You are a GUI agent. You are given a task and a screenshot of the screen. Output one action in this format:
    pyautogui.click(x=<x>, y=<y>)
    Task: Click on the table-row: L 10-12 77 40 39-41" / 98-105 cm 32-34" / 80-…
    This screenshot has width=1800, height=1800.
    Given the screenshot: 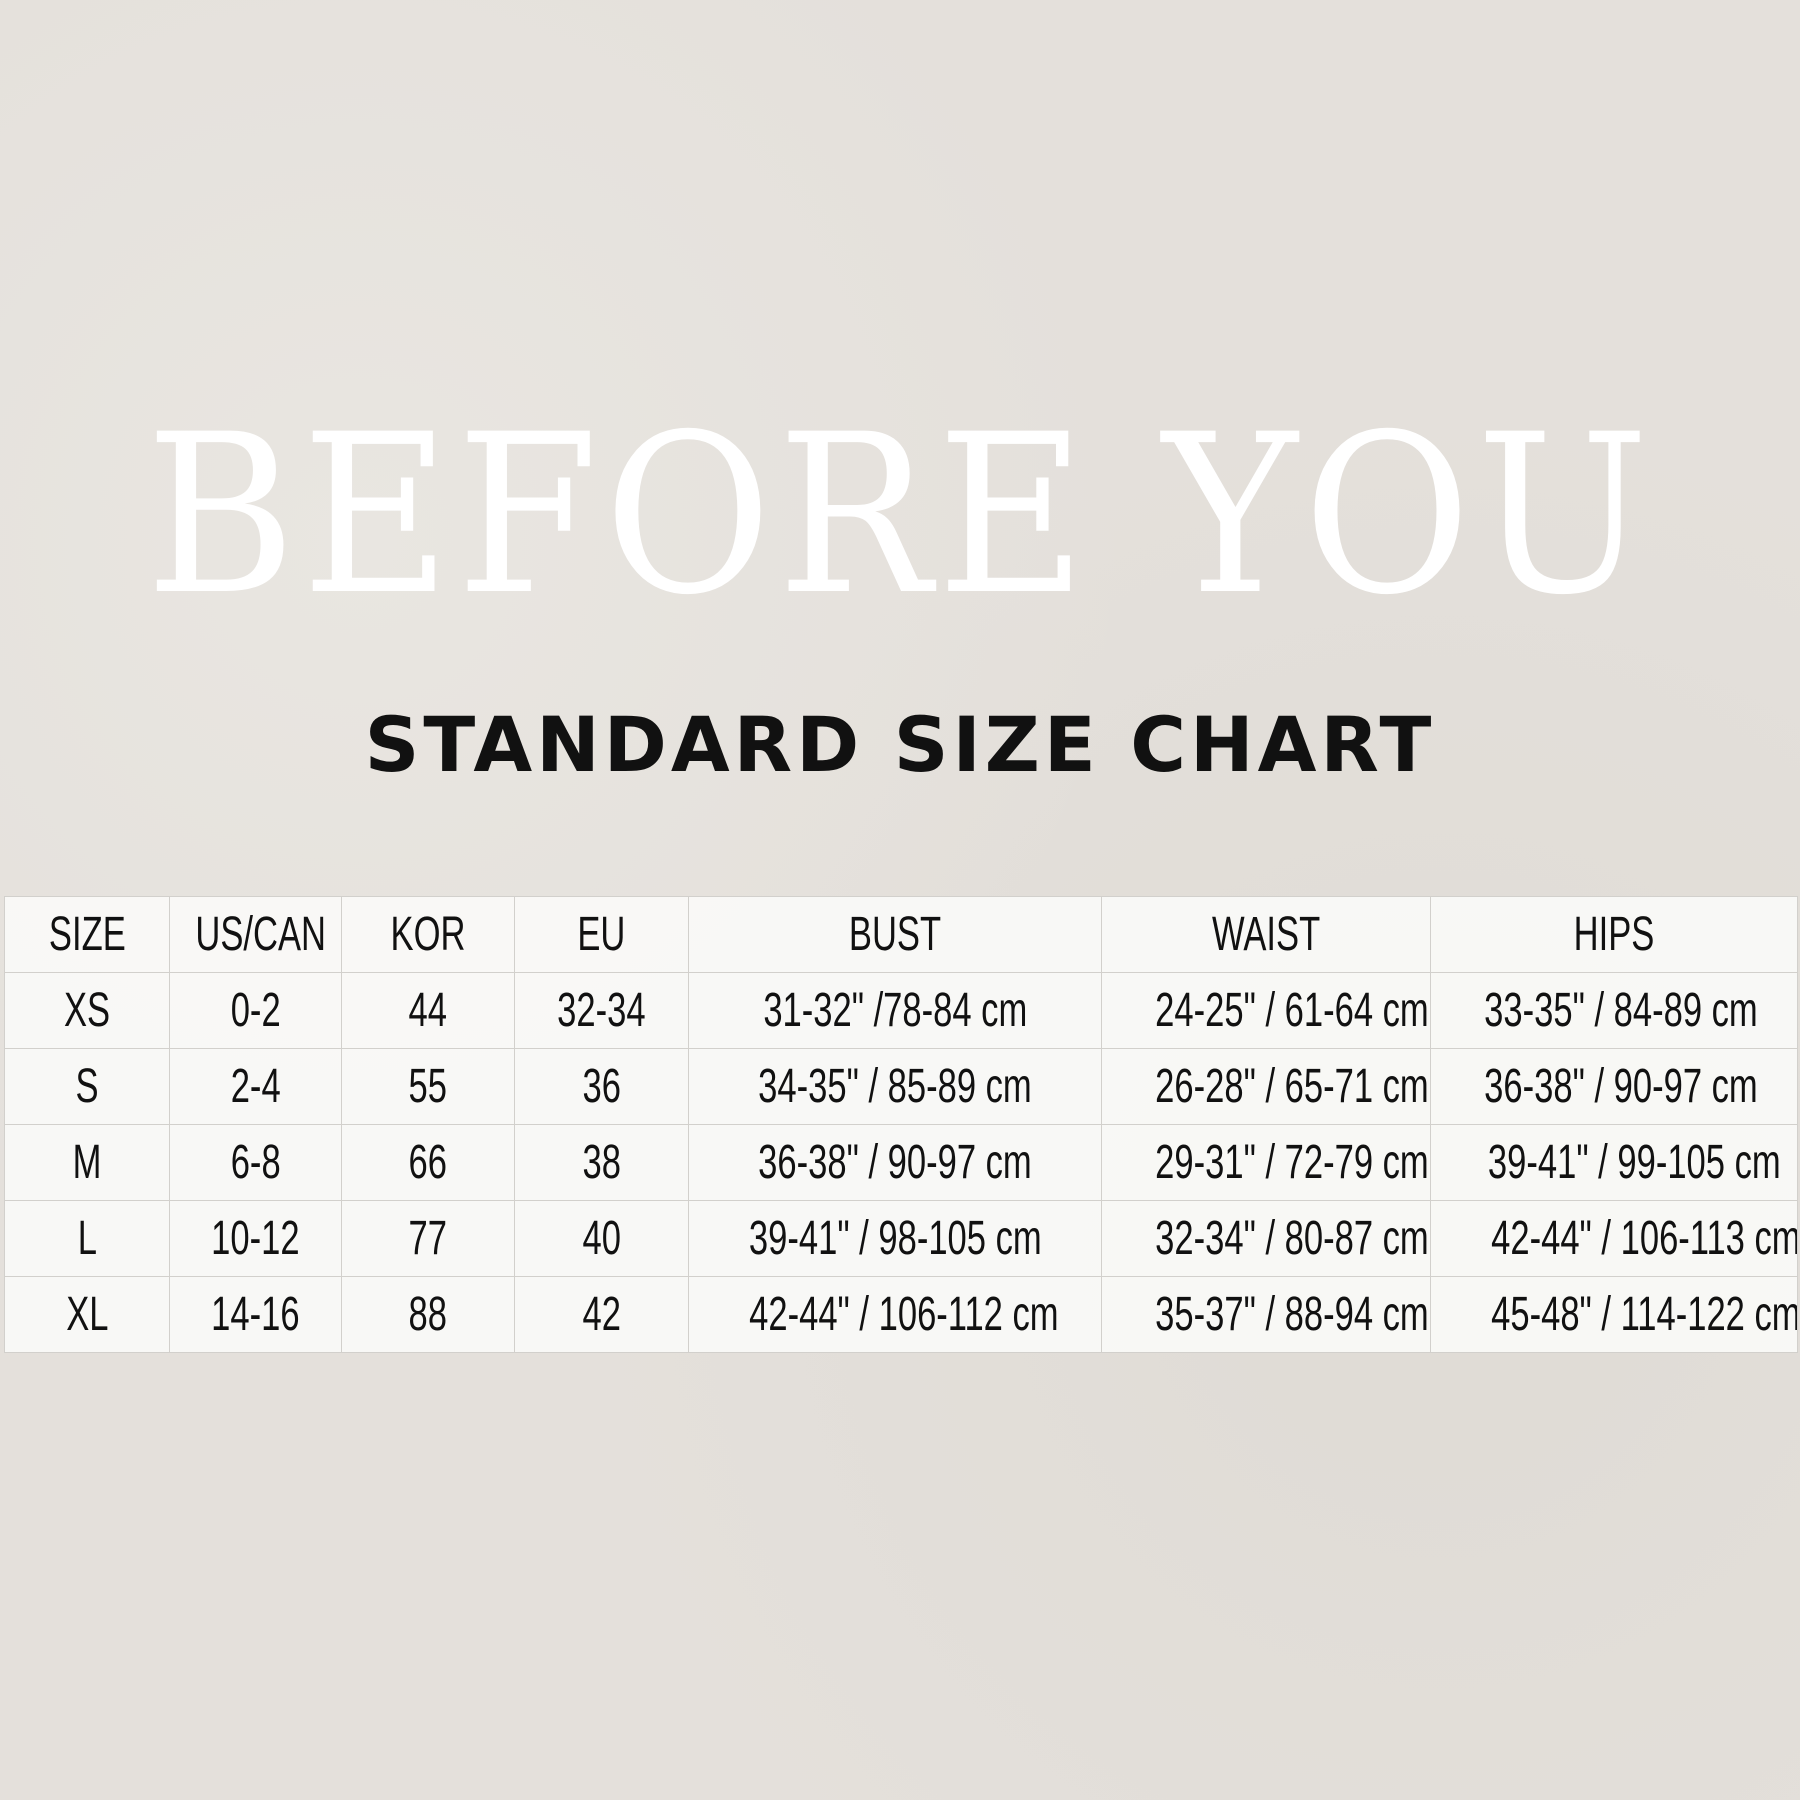 What is the action you would take?
    pyautogui.click(x=901, y=1238)
    